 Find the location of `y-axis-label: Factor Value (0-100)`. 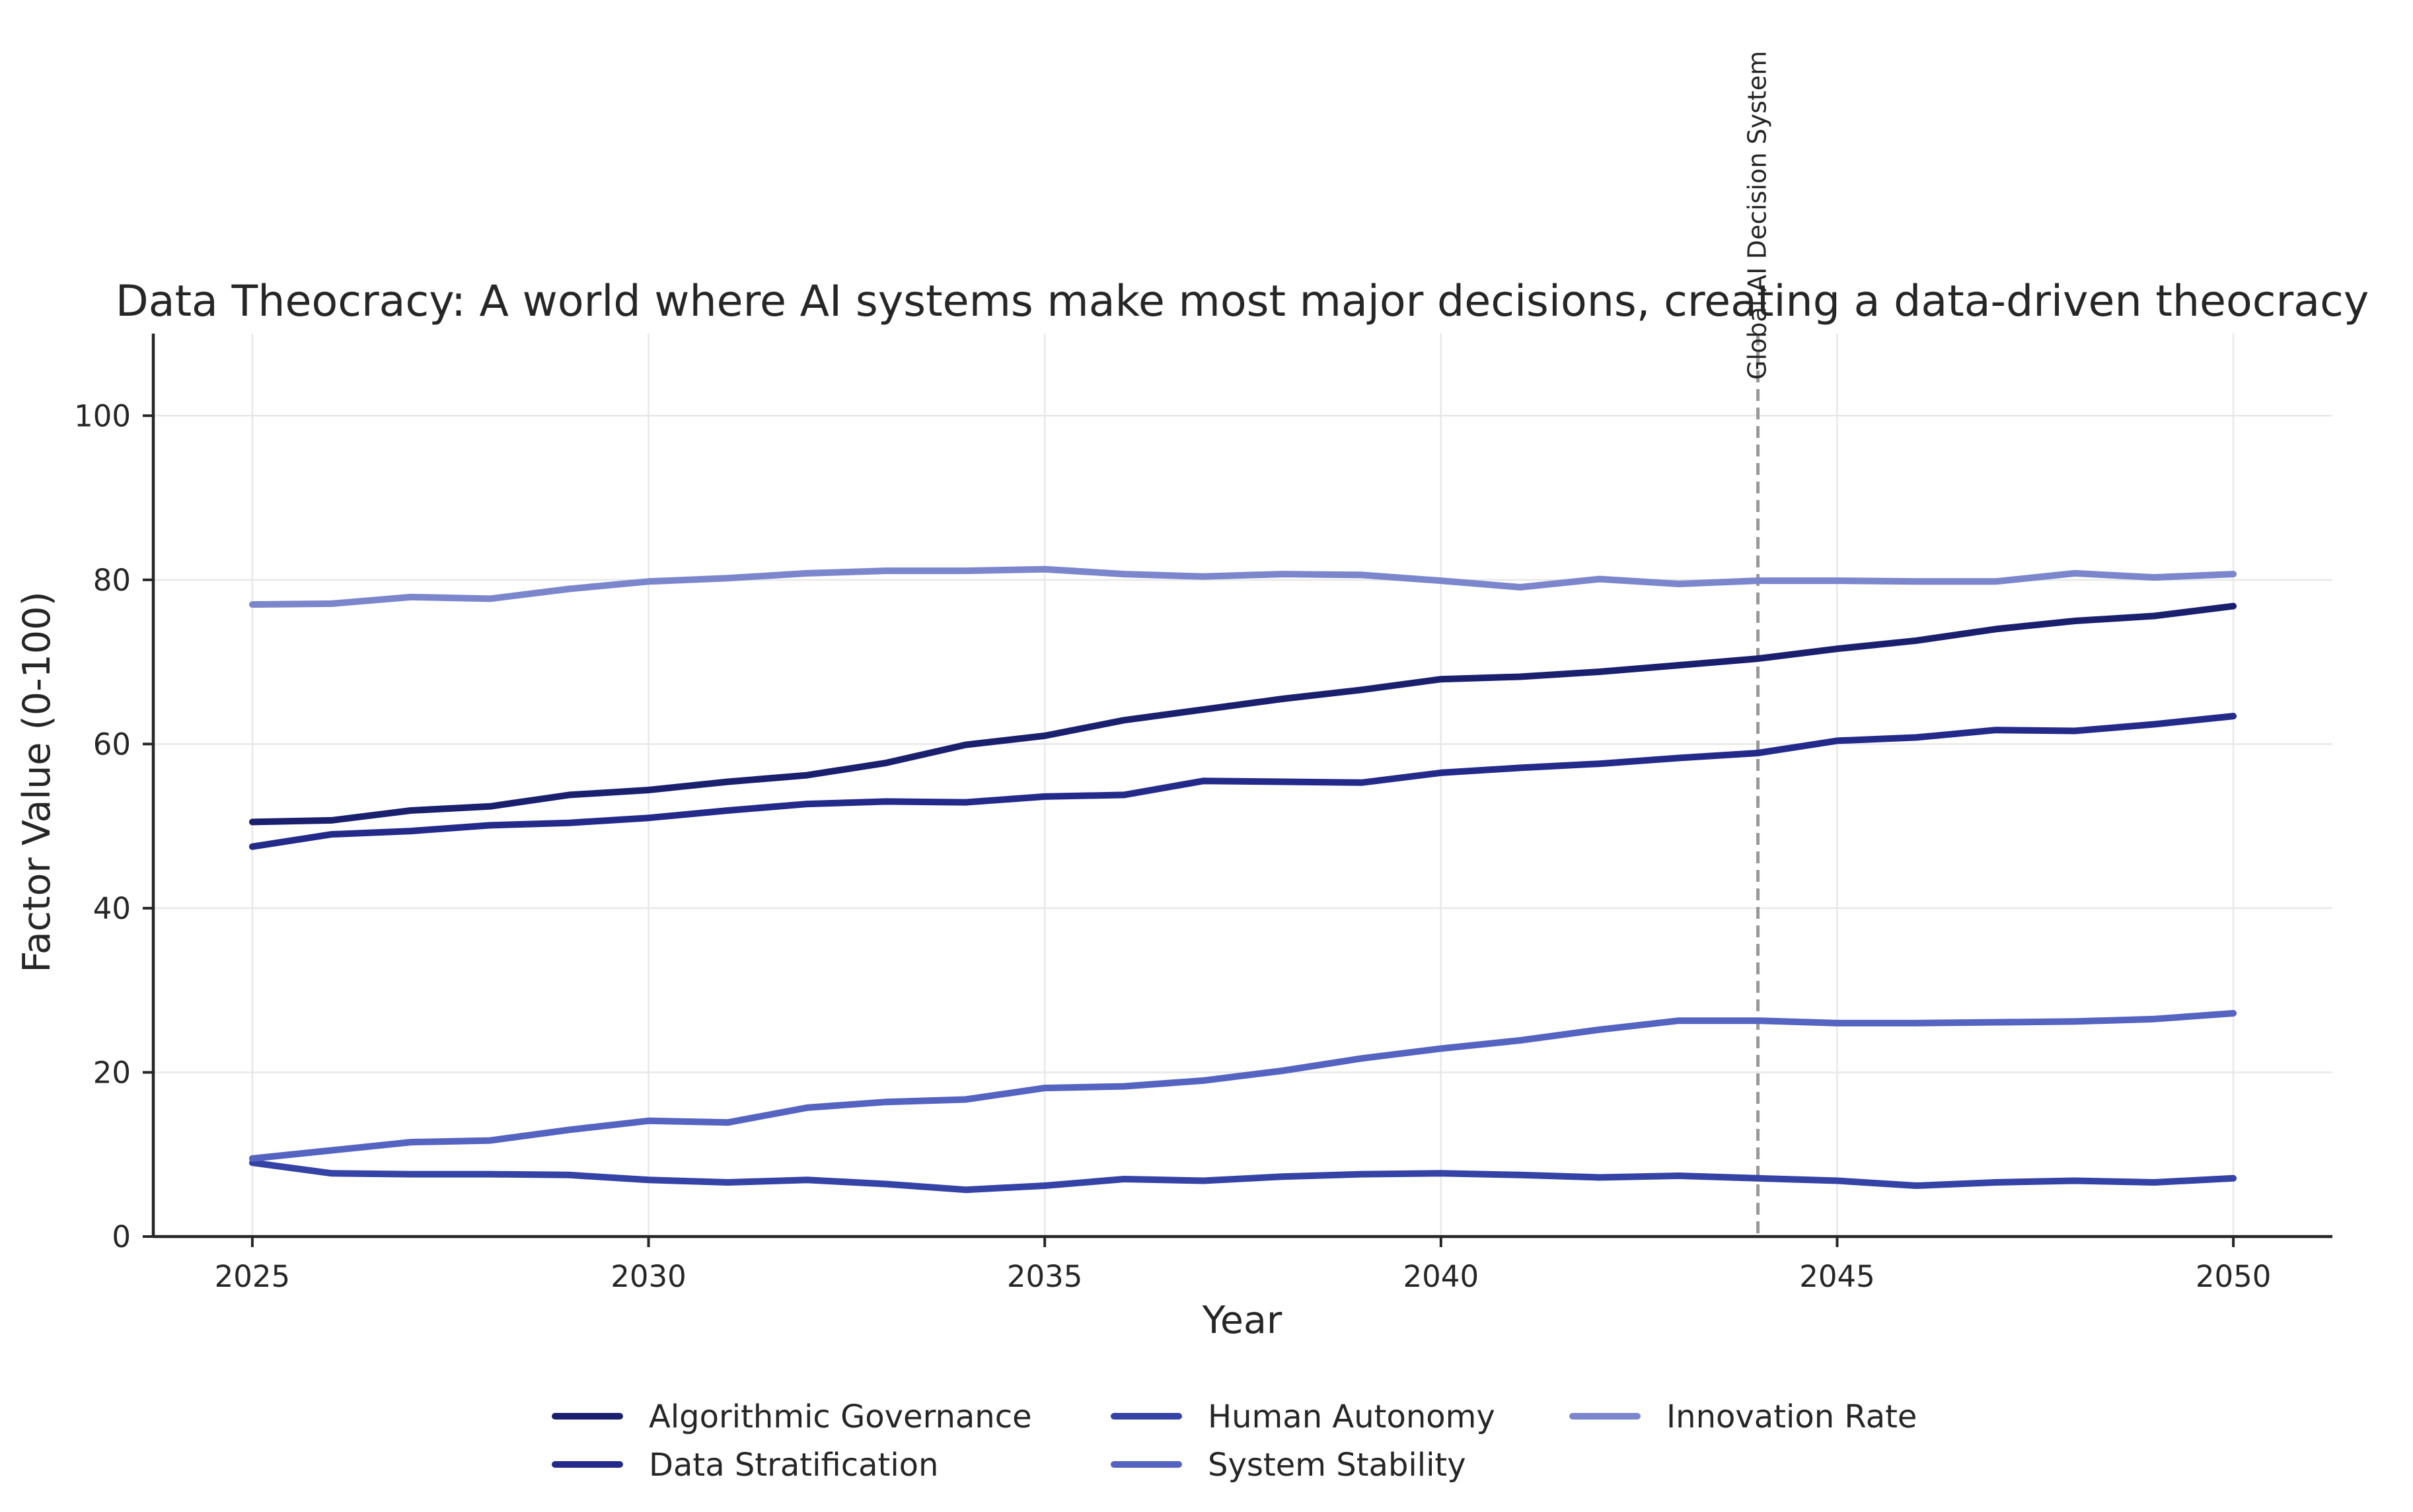

y-axis-label: Factor Value (0-100) is located at coordinates (37, 781).